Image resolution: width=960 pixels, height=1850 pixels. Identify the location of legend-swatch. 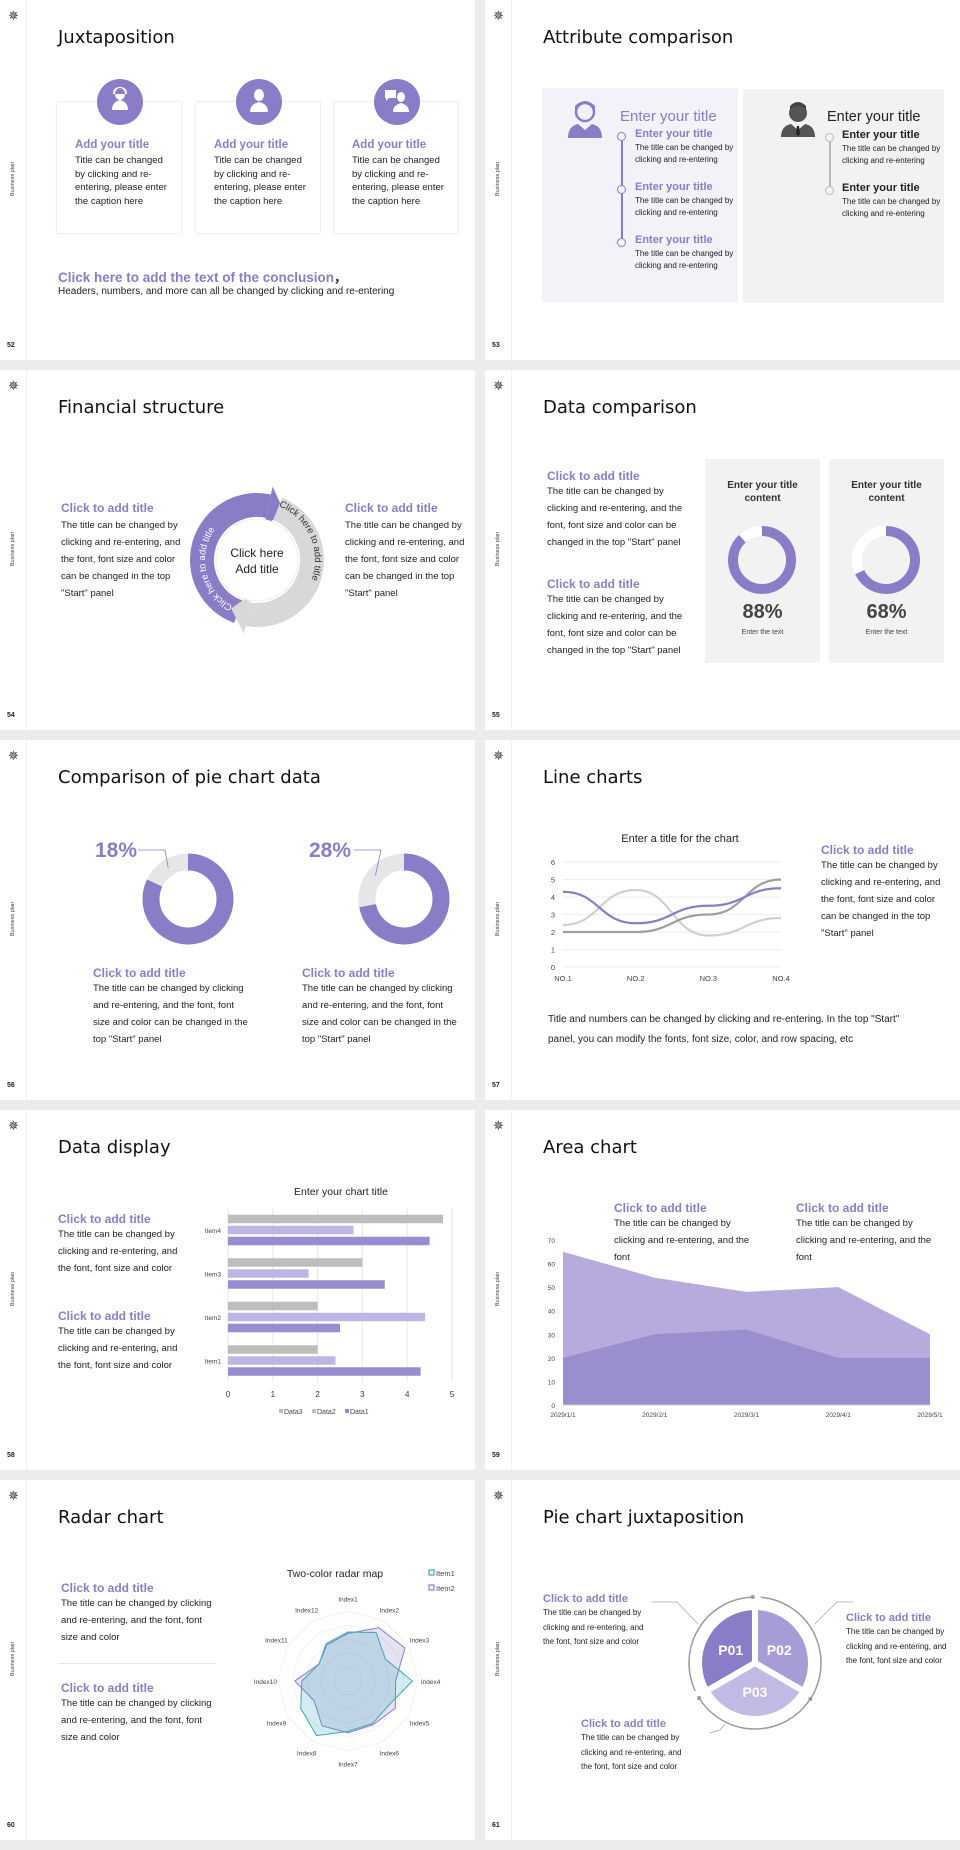
(314, 1411).